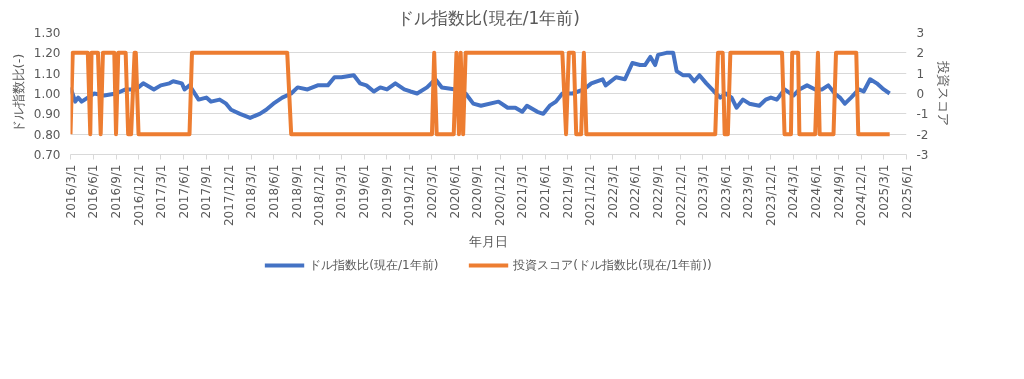 The image size is (1024, 379). Describe the element at coordinates (635, 191) in the screenshot. I see `x-tick-label: 2022/6/1` at that location.